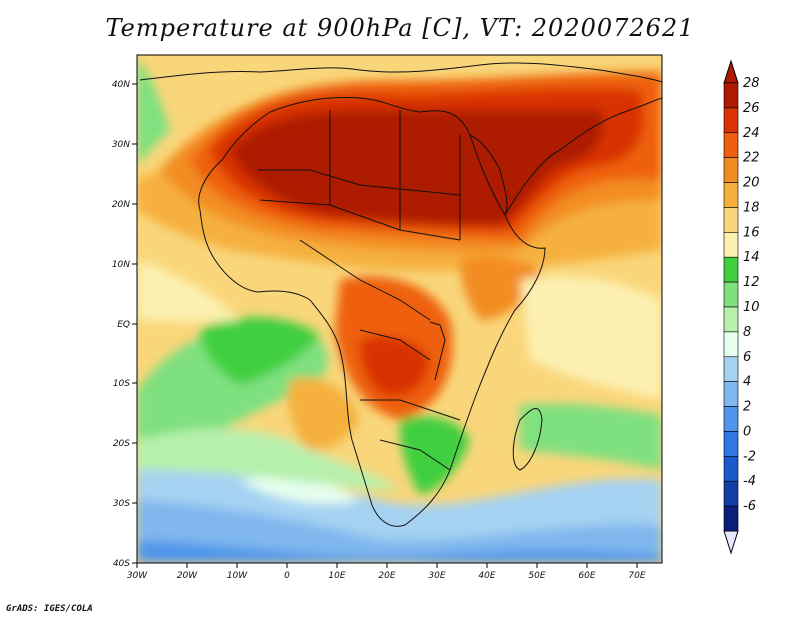  I want to click on lat-tick-label: 30S, so click(121, 504).